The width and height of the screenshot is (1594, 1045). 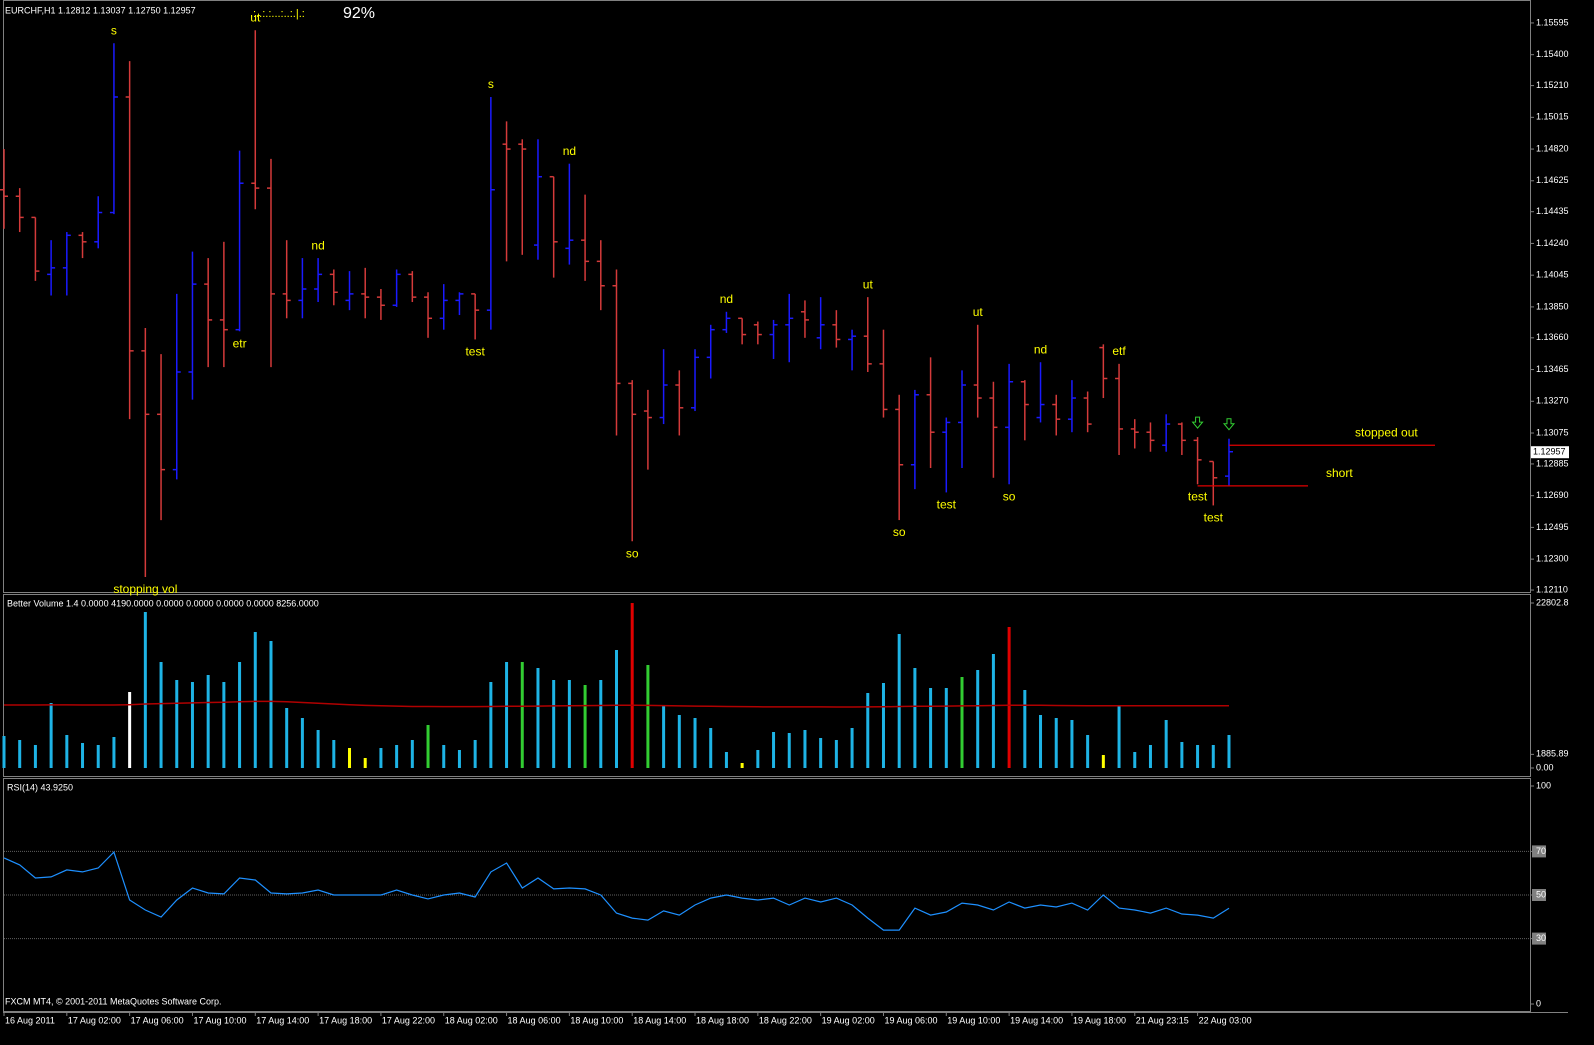 What do you see at coordinates (1119, 351) in the screenshot?
I see `annotation: etf` at bounding box center [1119, 351].